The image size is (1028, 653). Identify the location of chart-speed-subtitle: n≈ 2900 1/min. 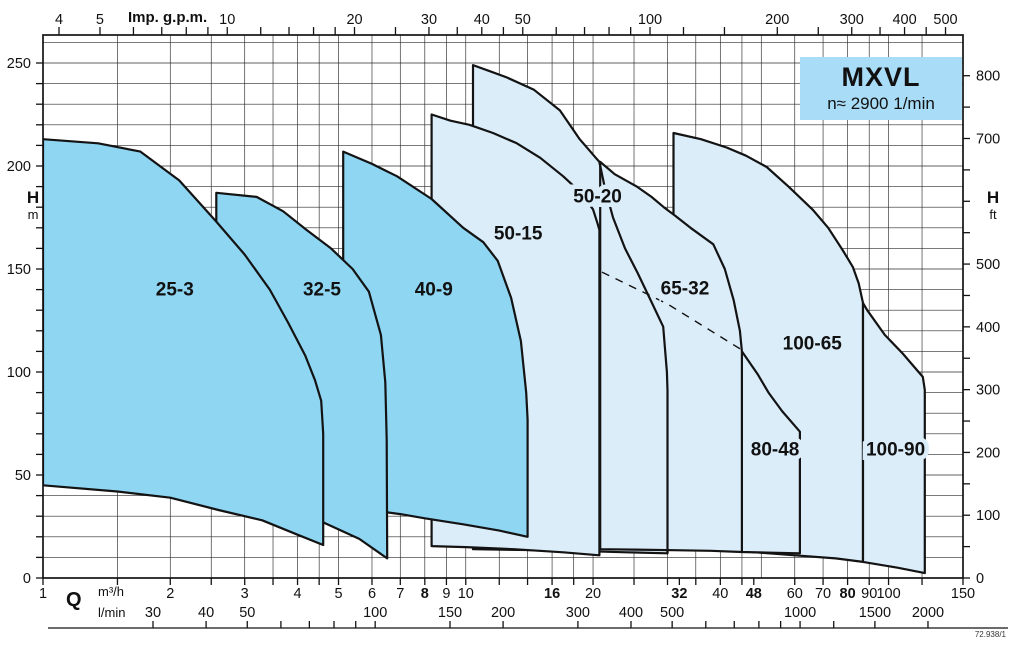
(881, 103).